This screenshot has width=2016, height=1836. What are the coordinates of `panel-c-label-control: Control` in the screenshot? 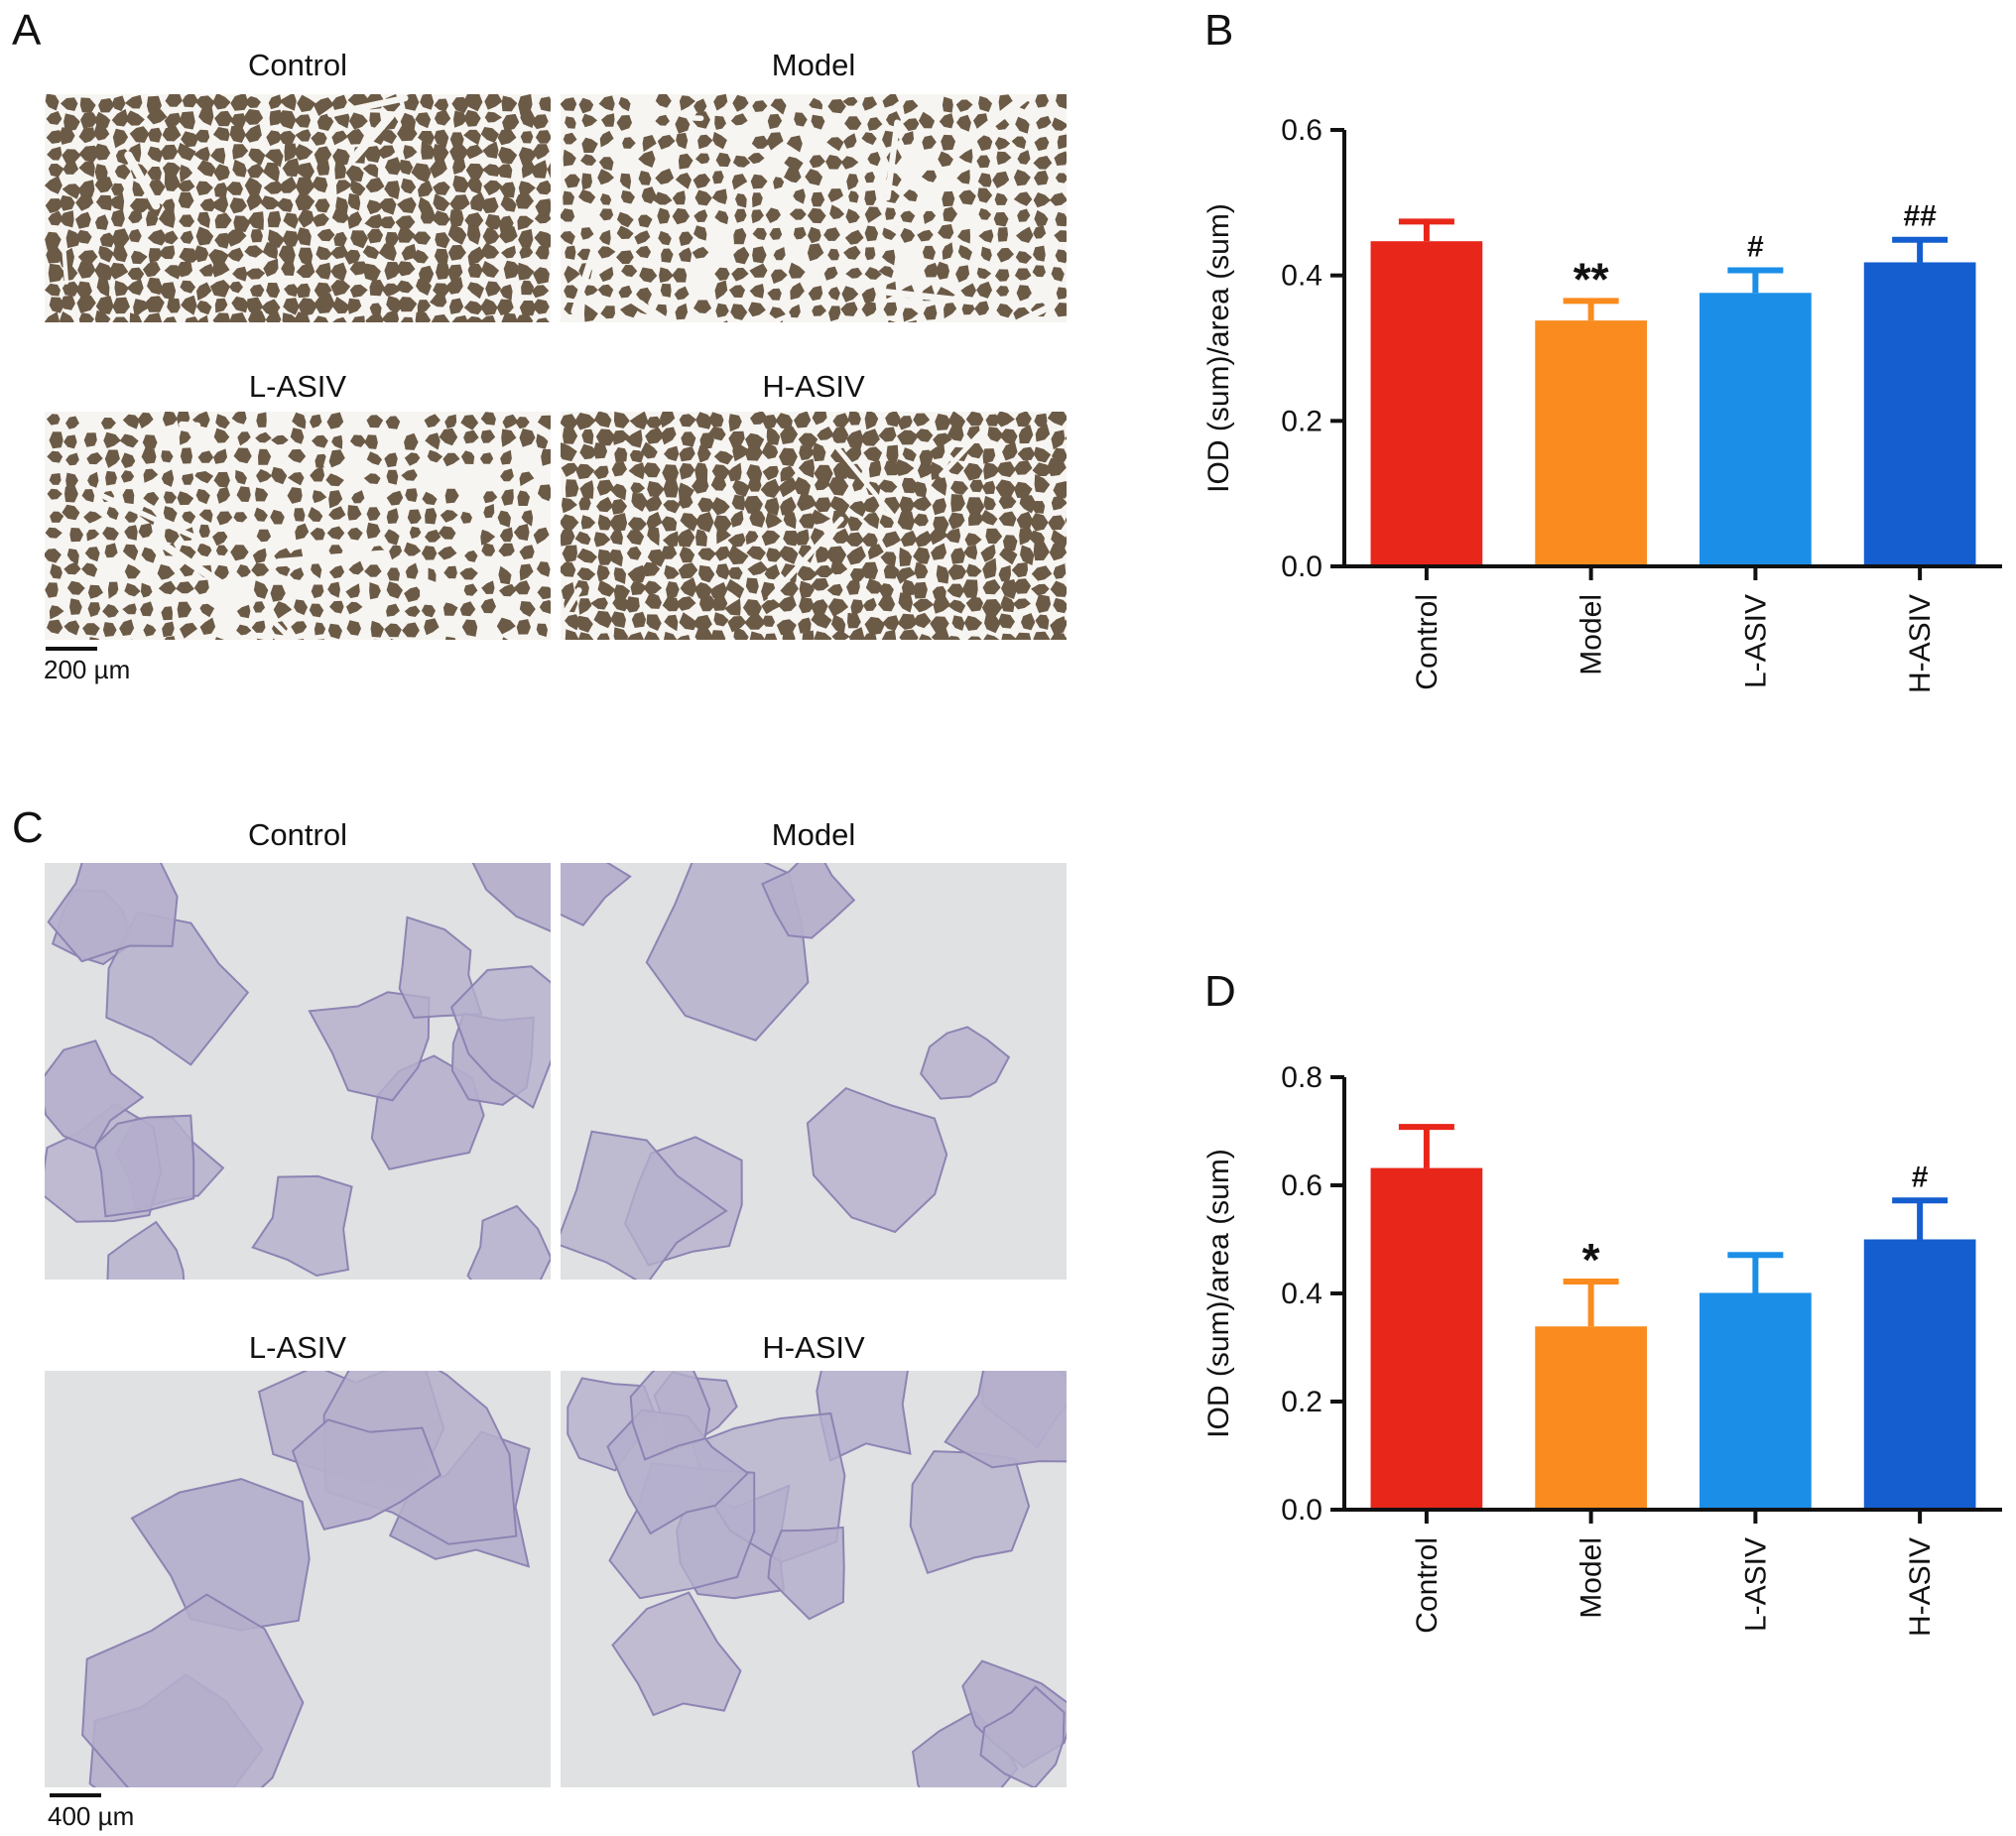 It's located at (297, 834).